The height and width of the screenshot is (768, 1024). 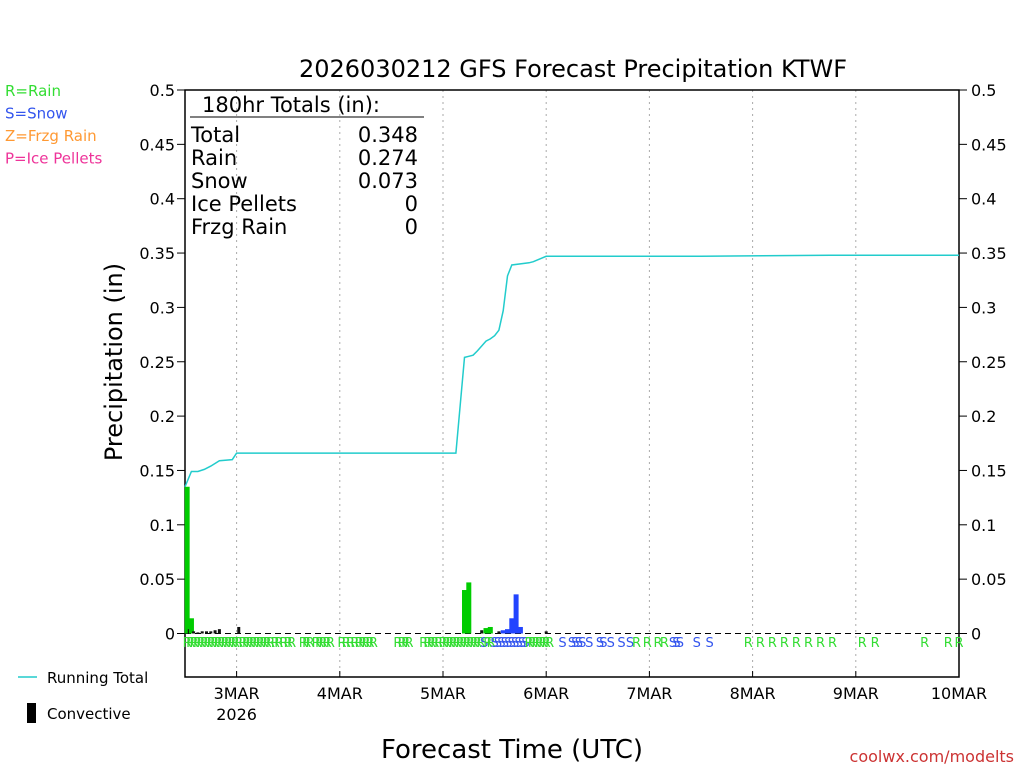 I want to click on type-legend-item: S=Snow, so click(x=36, y=114).